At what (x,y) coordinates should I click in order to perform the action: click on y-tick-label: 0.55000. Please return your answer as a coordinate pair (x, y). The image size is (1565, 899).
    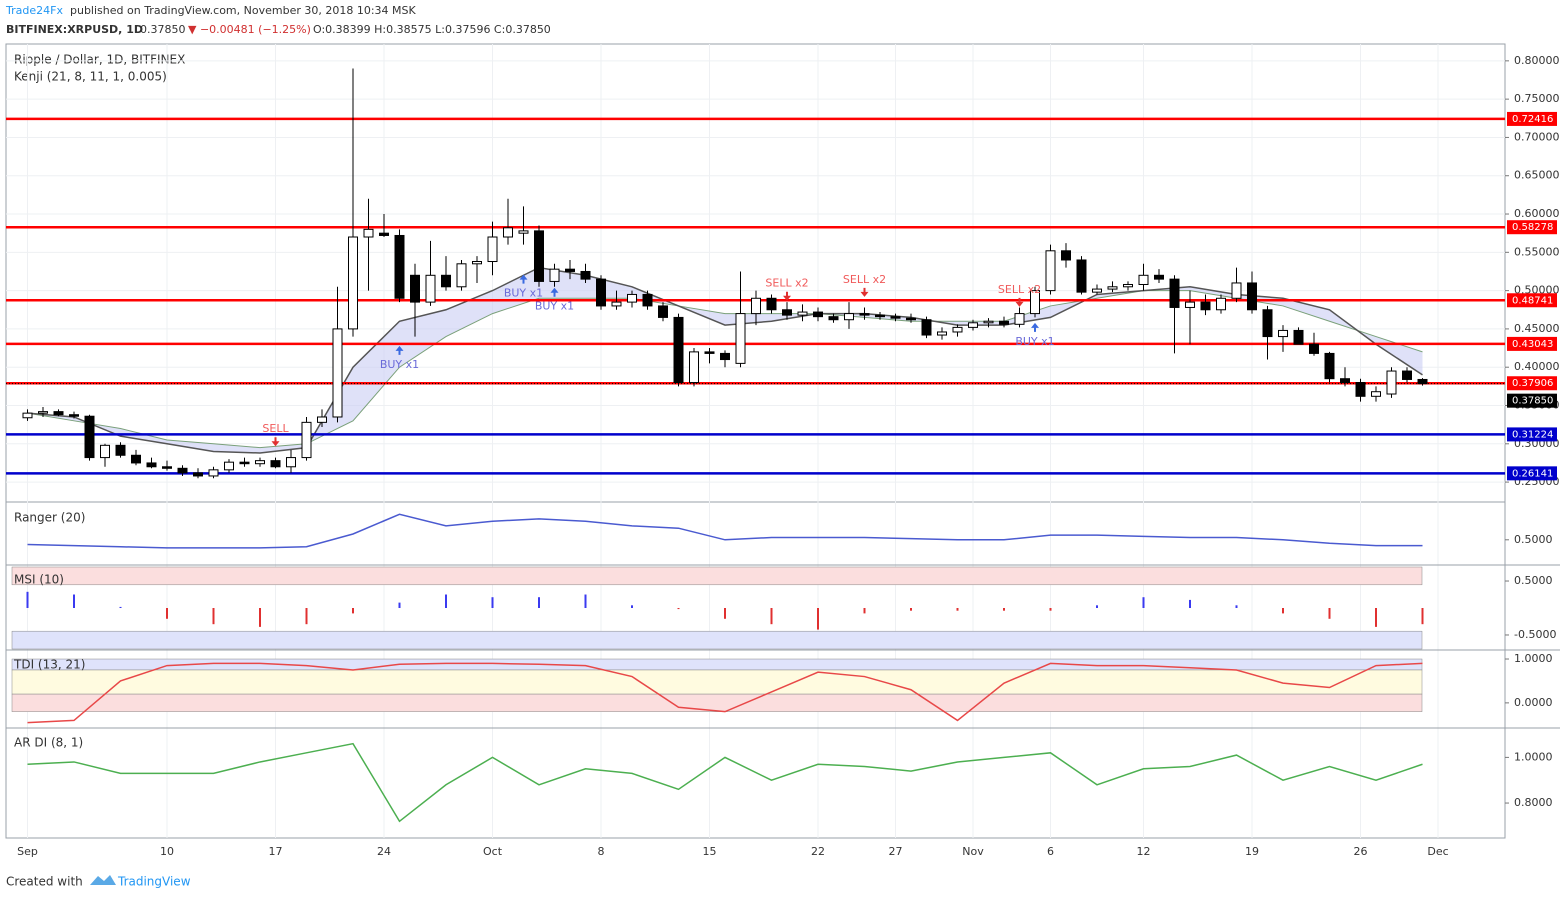
    Looking at the image, I should click on (1537, 251).